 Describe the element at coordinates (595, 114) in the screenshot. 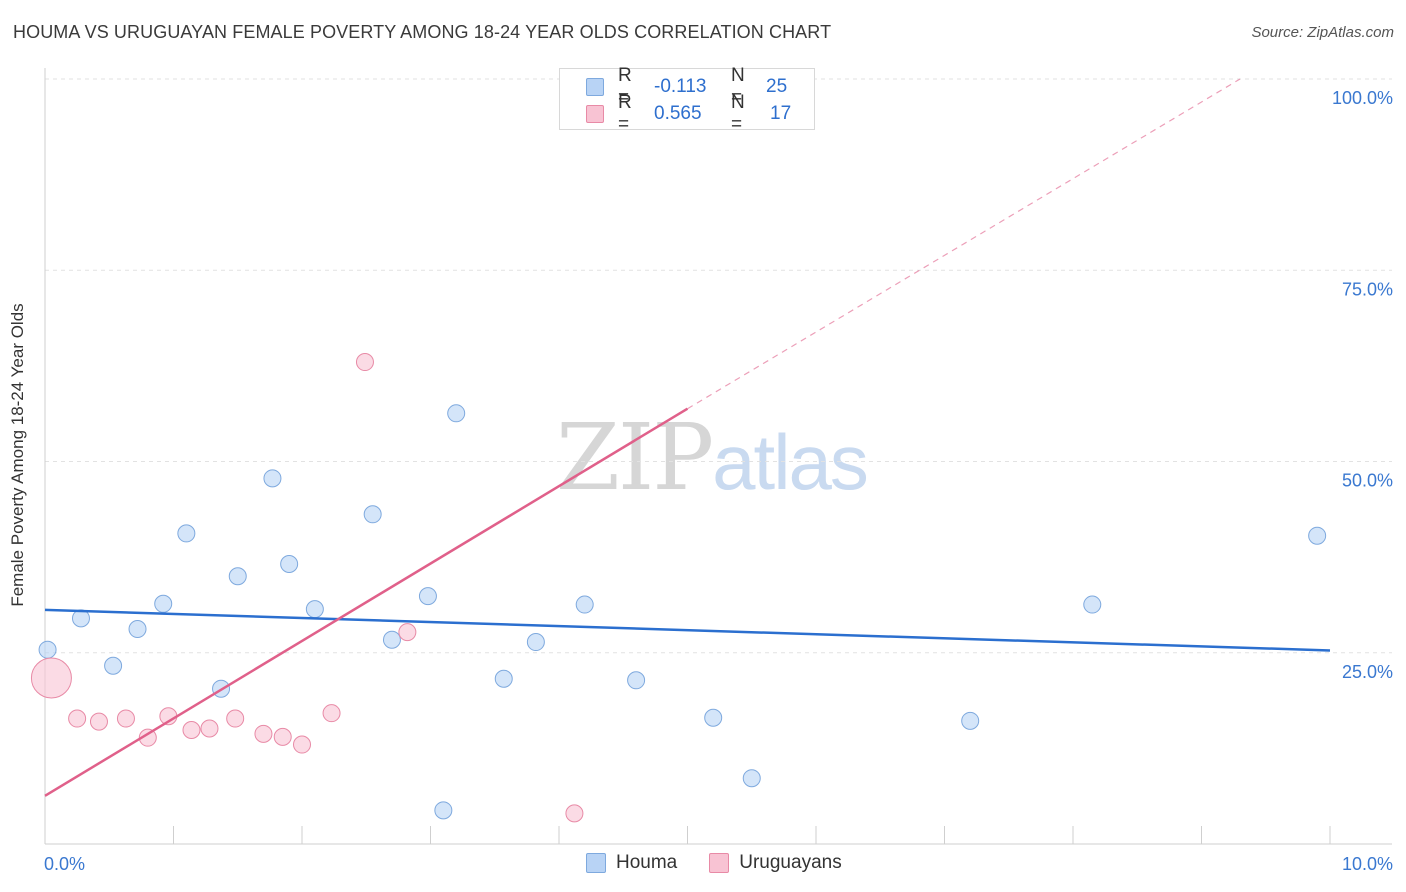

I see `legend-swatch-uruguayans` at that location.